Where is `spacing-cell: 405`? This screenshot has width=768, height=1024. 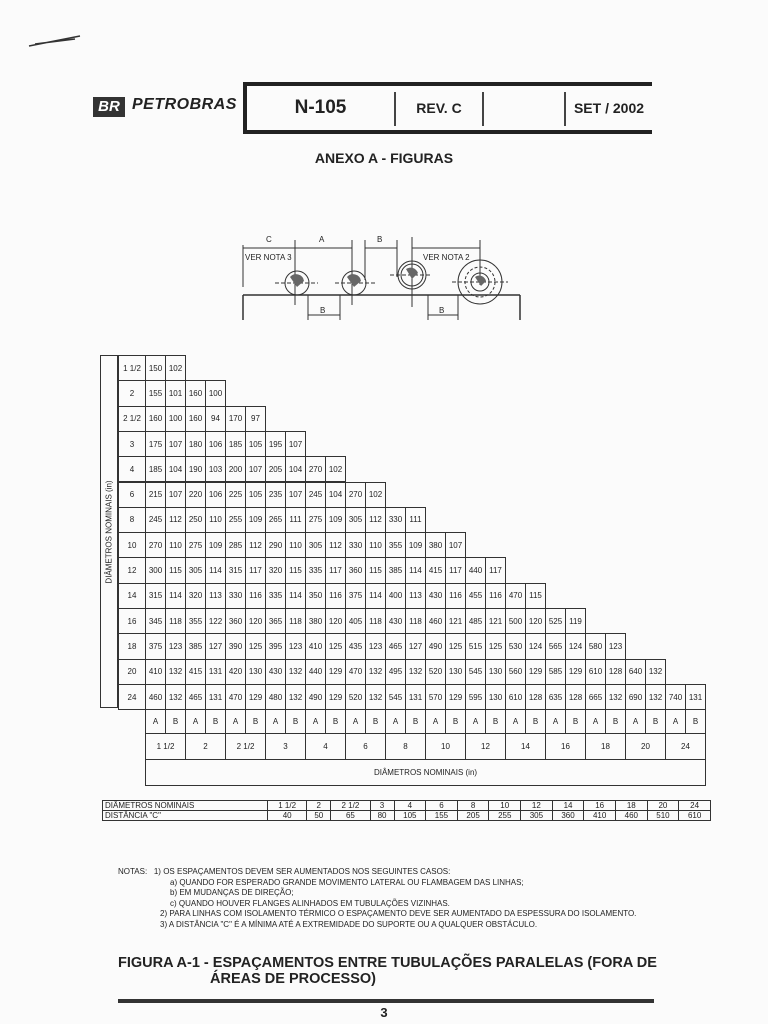 spacing-cell: 405 is located at coordinates (355, 621).